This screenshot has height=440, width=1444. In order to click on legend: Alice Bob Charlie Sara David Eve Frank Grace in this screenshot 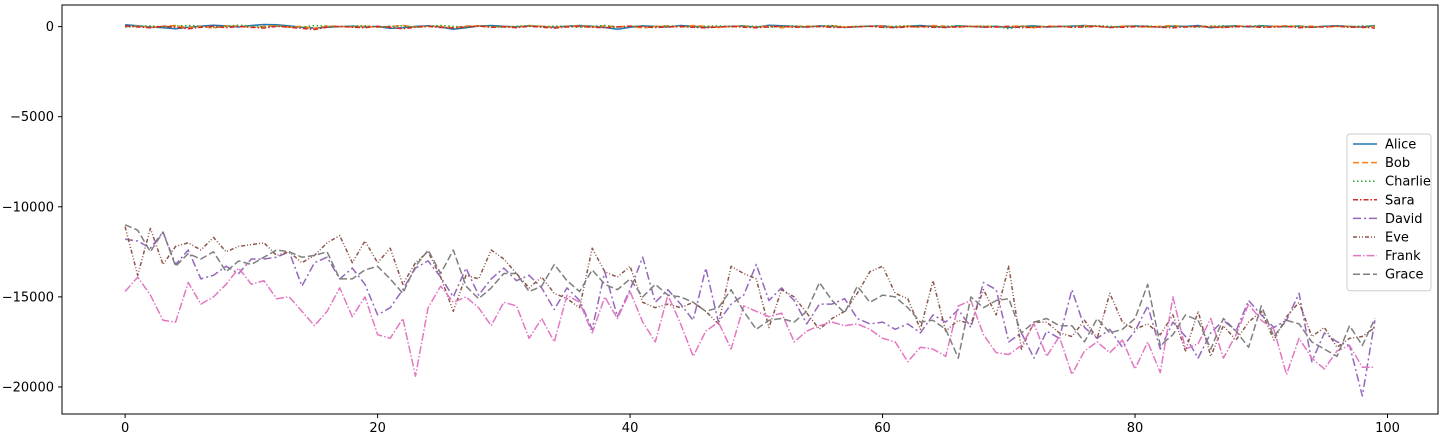, I will do `click(1389, 212)`.